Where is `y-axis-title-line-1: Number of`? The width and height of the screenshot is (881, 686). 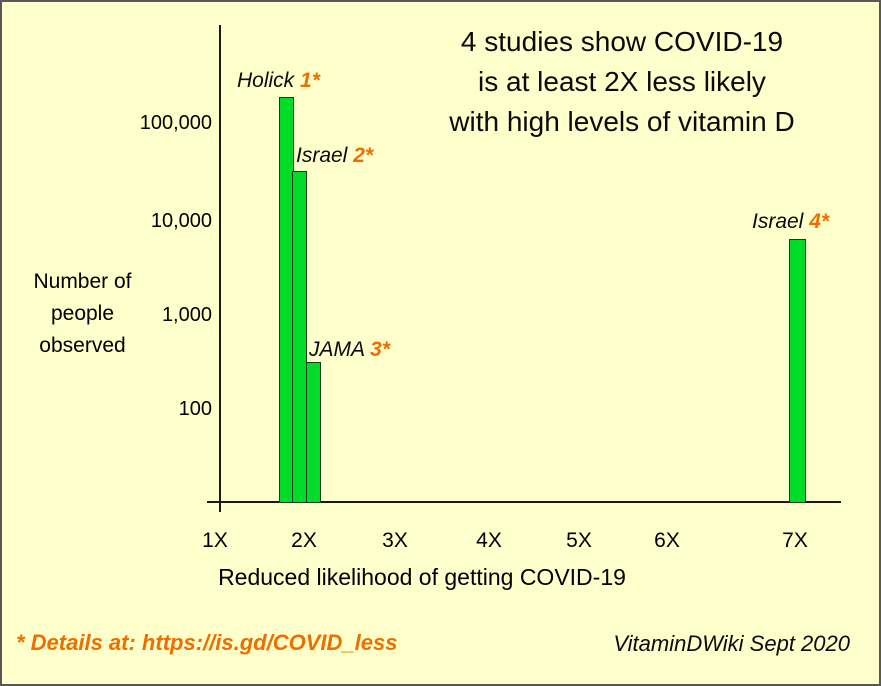 y-axis-title-line-1: Number of is located at coordinates (82, 281).